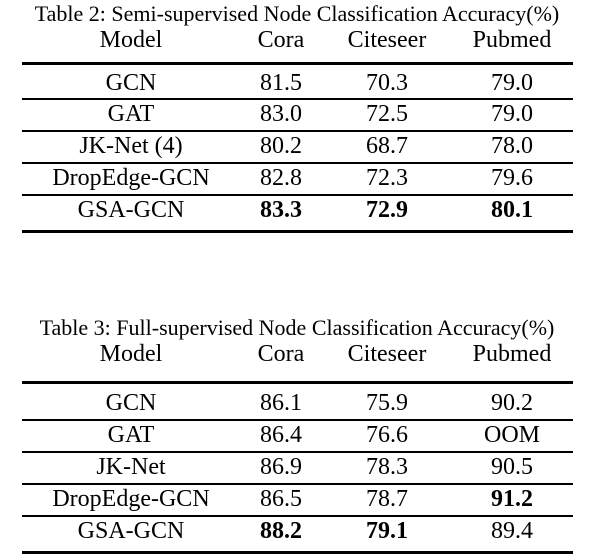 The width and height of the screenshot is (594, 558). I want to click on cell-citeseer: 75.9, so click(387, 403).